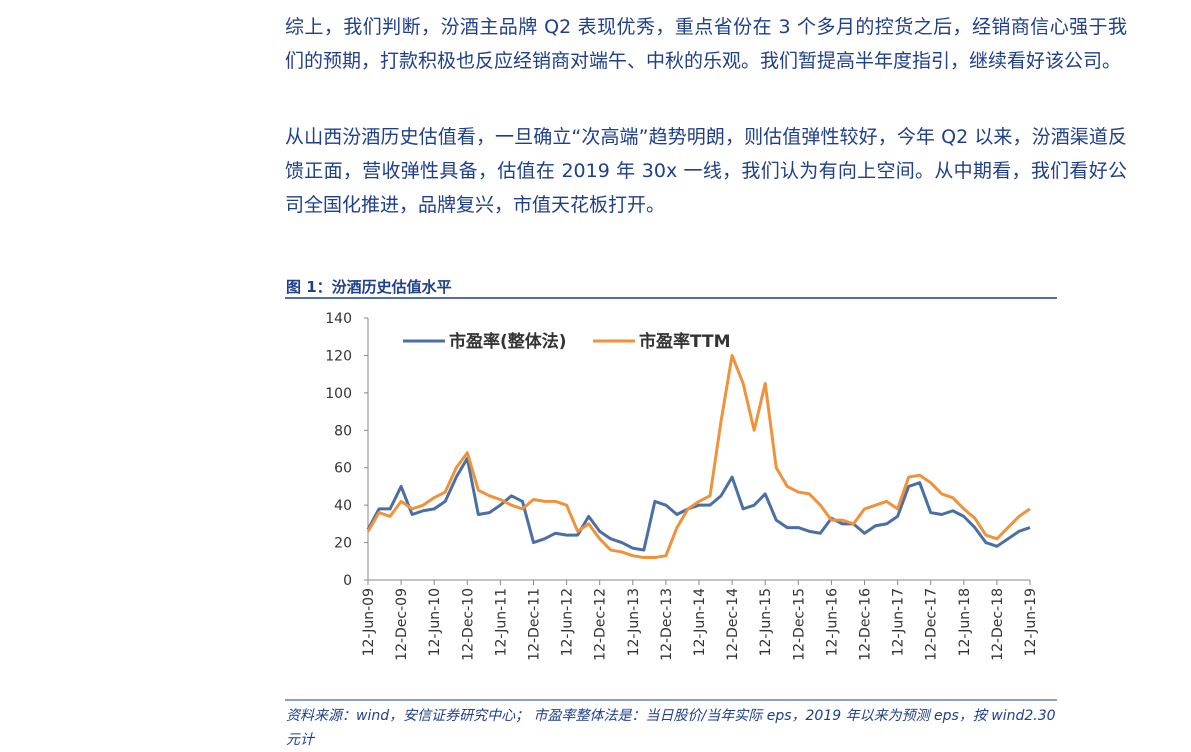 The image size is (1191, 752). I want to click on x-tick-label: 12-Dec-17, so click(932, 624).